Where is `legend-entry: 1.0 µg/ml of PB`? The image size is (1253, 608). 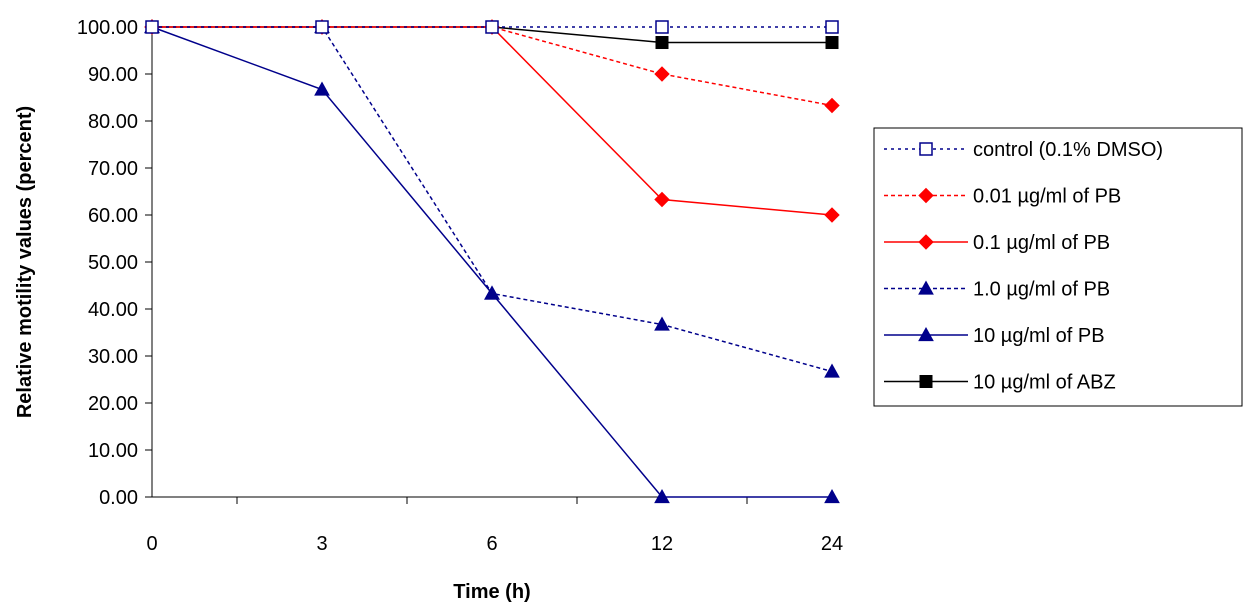
legend-entry: 1.0 µg/ml of PB is located at coordinates (997, 290).